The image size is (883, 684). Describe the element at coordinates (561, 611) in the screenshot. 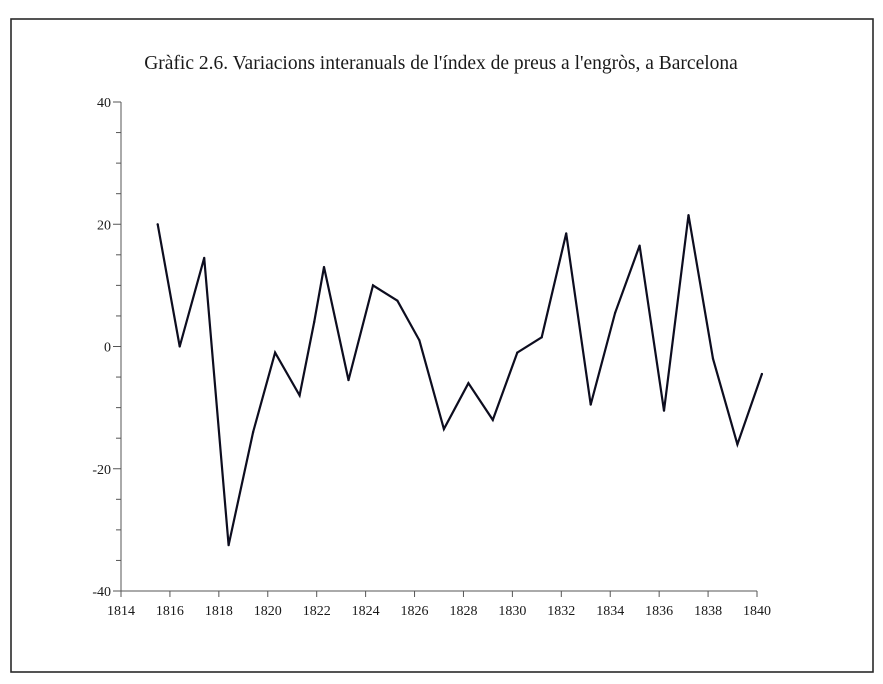

I see `x-tick-label: 1832` at that location.